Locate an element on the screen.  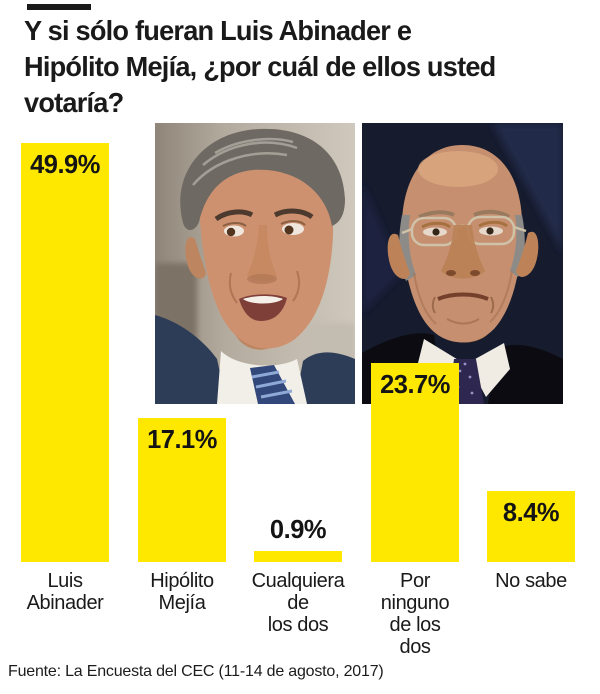
bar-value-label: 17.1% is located at coordinates (182, 439).